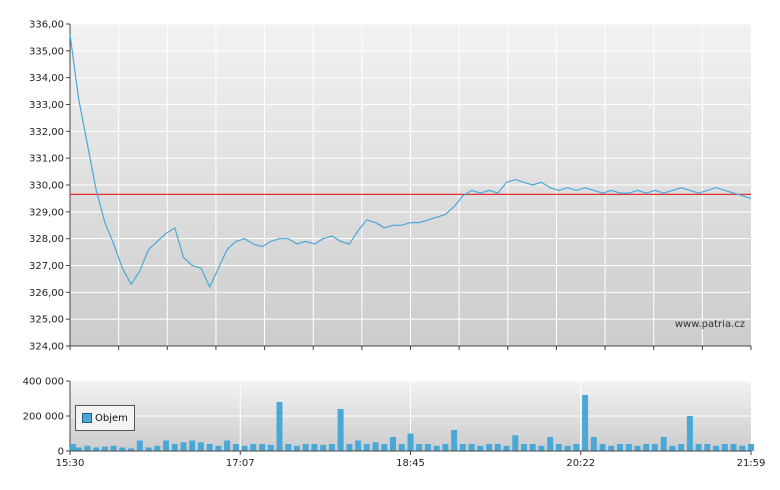  I want to click on volume-y-tick-label: 200 000, so click(43, 417).